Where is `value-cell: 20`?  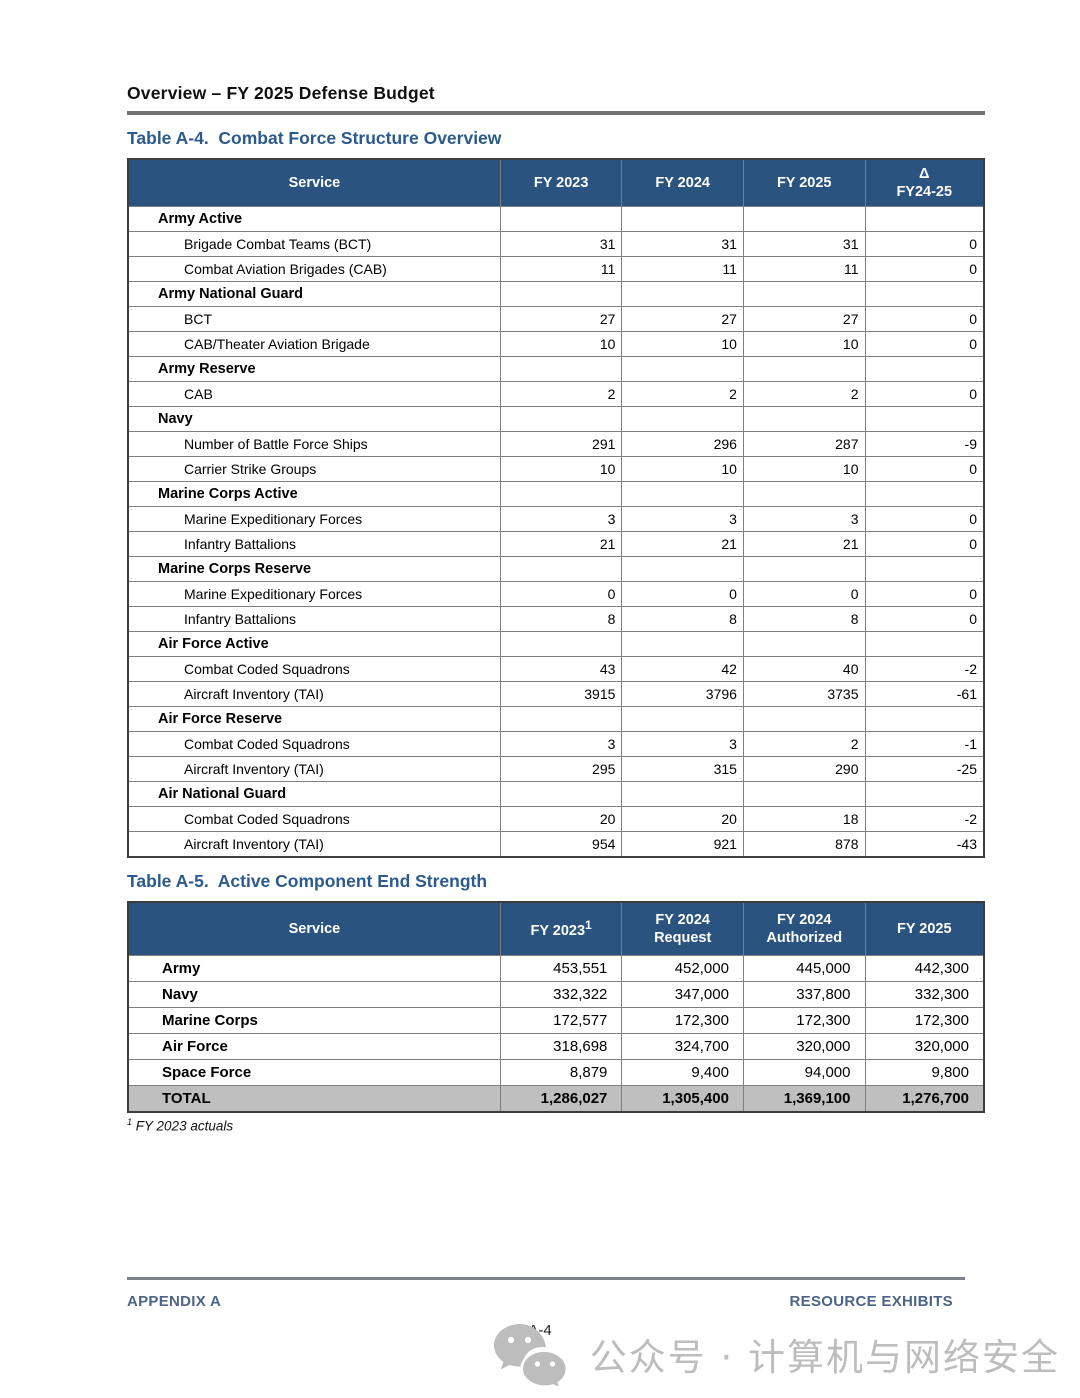 value-cell: 20 is located at coordinates (682, 819).